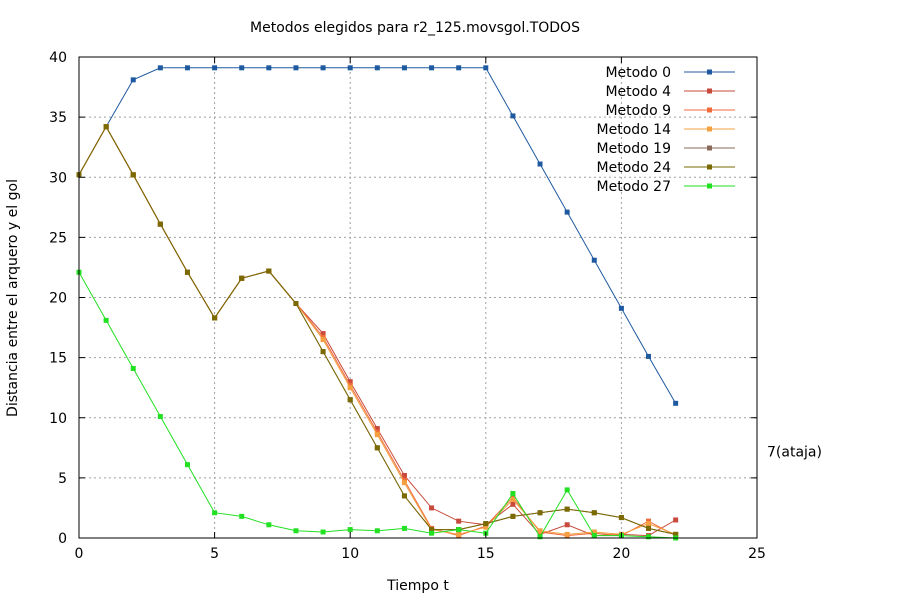  What do you see at coordinates (638, 92) in the screenshot?
I see `legend-label: Metodo 4` at bounding box center [638, 92].